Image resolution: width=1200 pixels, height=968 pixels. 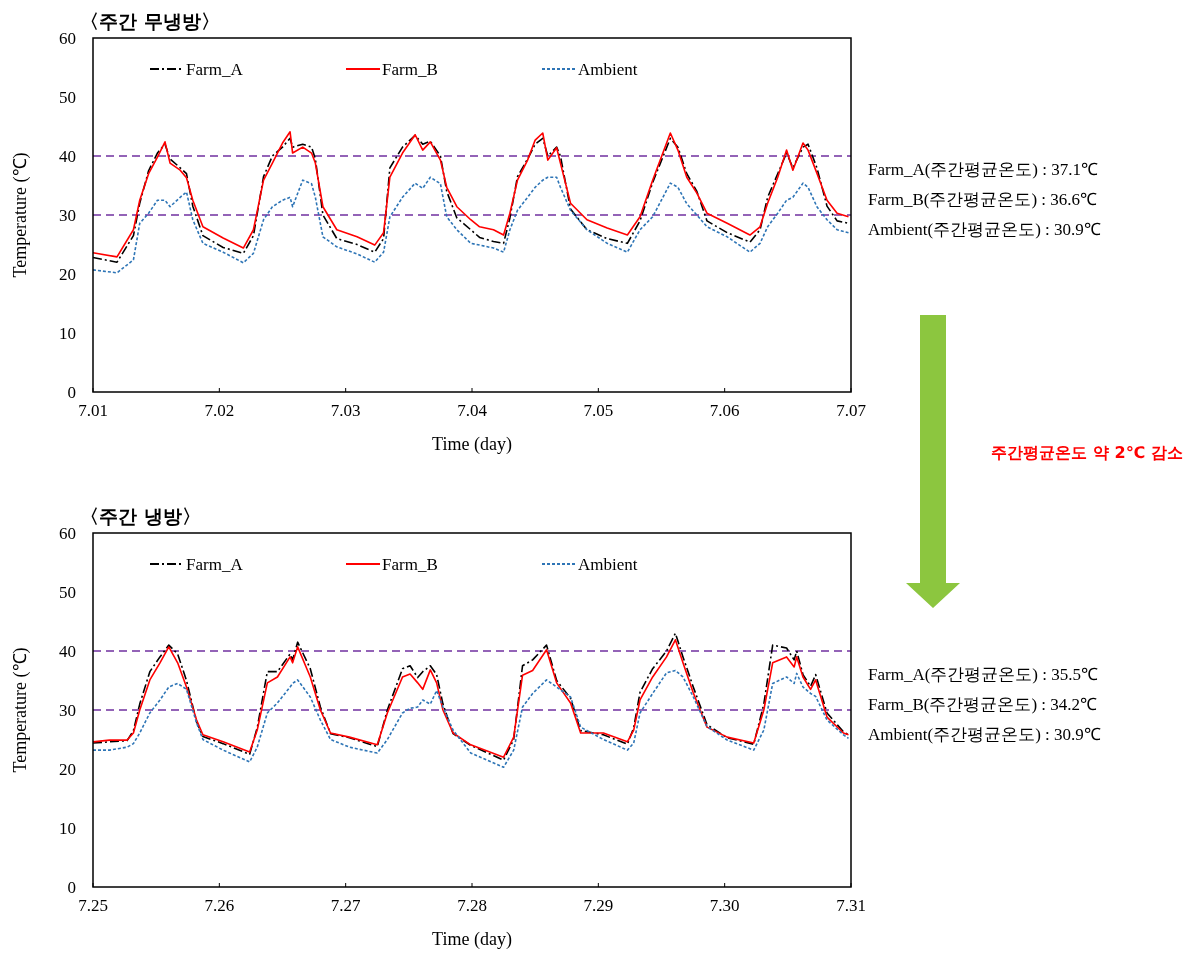 What do you see at coordinates (983, 169) in the screenshot?
I see `text: Farm_A(주간평균온도) : 37.1℃` at bounding box center [983, 169].